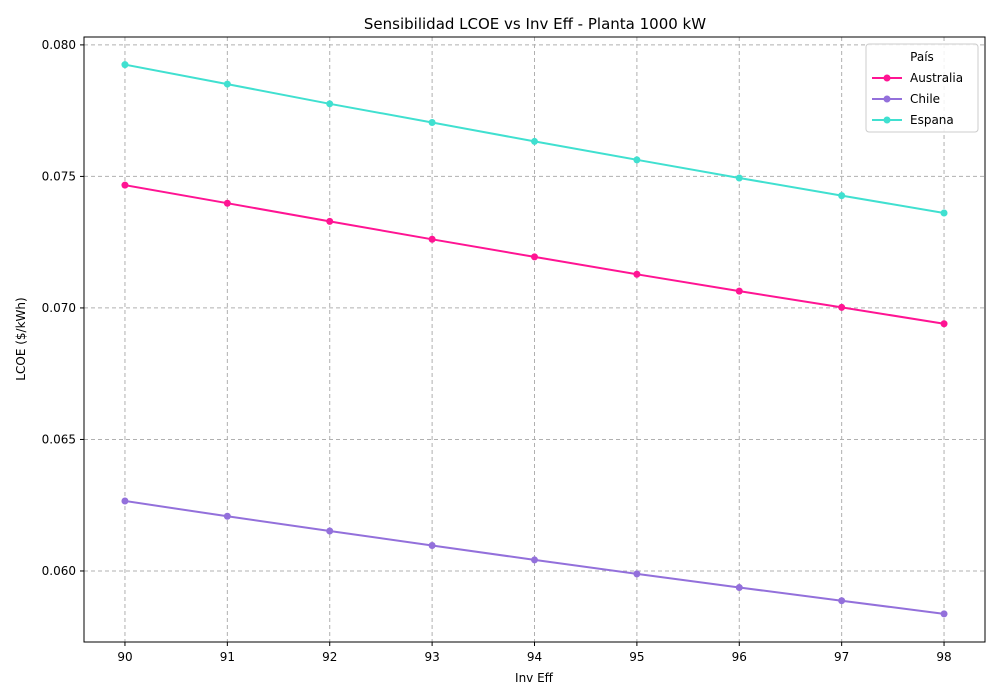 This screenshot has height=700, width=1000. Describe the element at coordinates (59, 439) in the screenshot. I see `y-tick-label: 0.065` at that location.